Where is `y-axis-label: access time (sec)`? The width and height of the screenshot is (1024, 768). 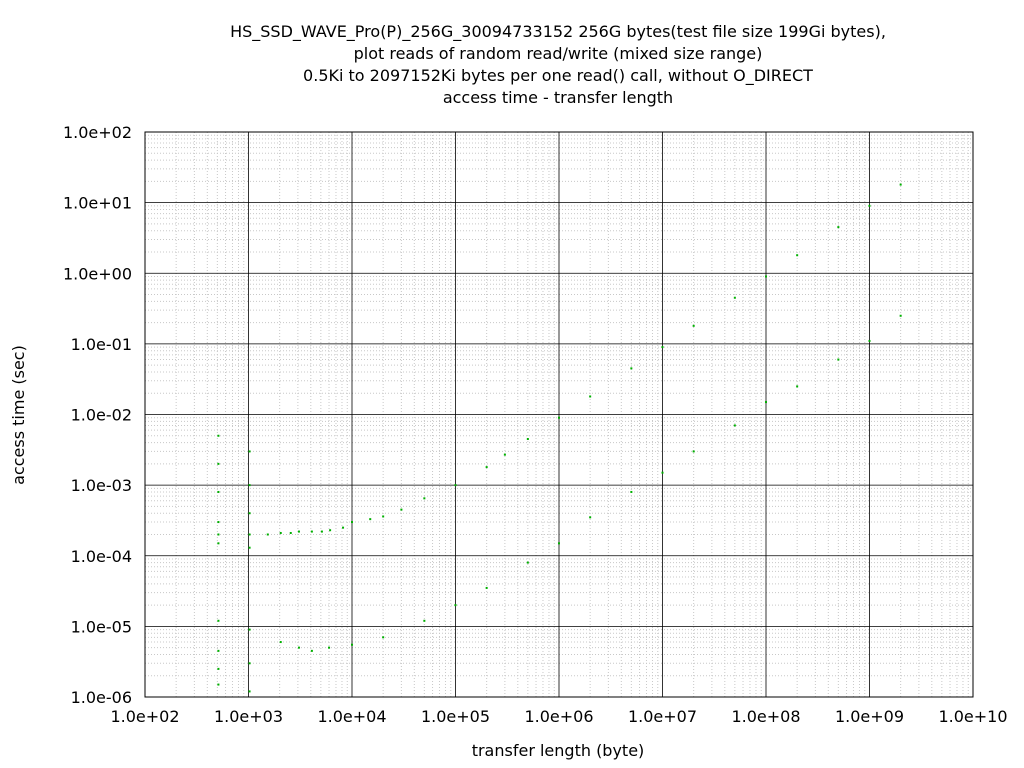
y-axis-label: access time (sec) is located at coordinates (18, 415).